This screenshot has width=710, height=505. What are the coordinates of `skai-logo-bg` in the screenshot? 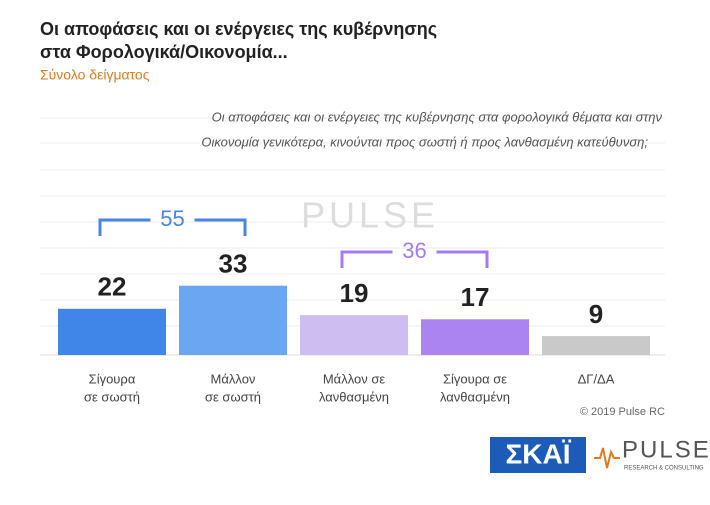 It's located at (538, 455).